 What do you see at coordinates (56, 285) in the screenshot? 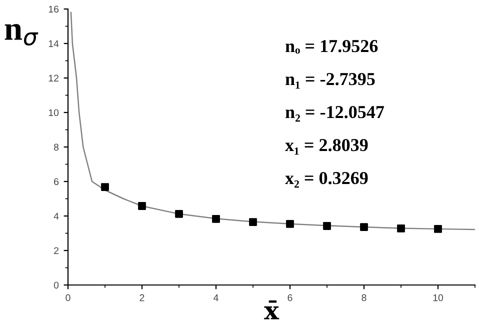
I see `y-tick-label: 0` at bounding box center [56, 285].